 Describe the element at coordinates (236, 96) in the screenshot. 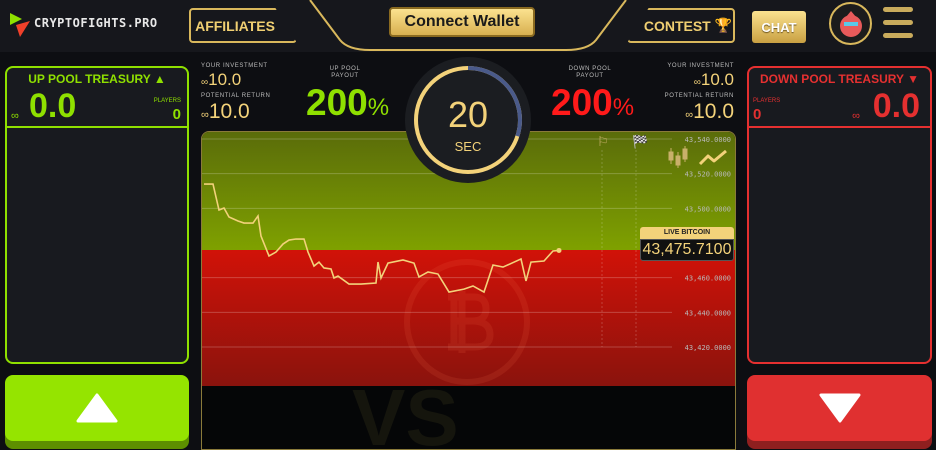

I see `up-return-label: POTENTIAL RETURN` at that location.